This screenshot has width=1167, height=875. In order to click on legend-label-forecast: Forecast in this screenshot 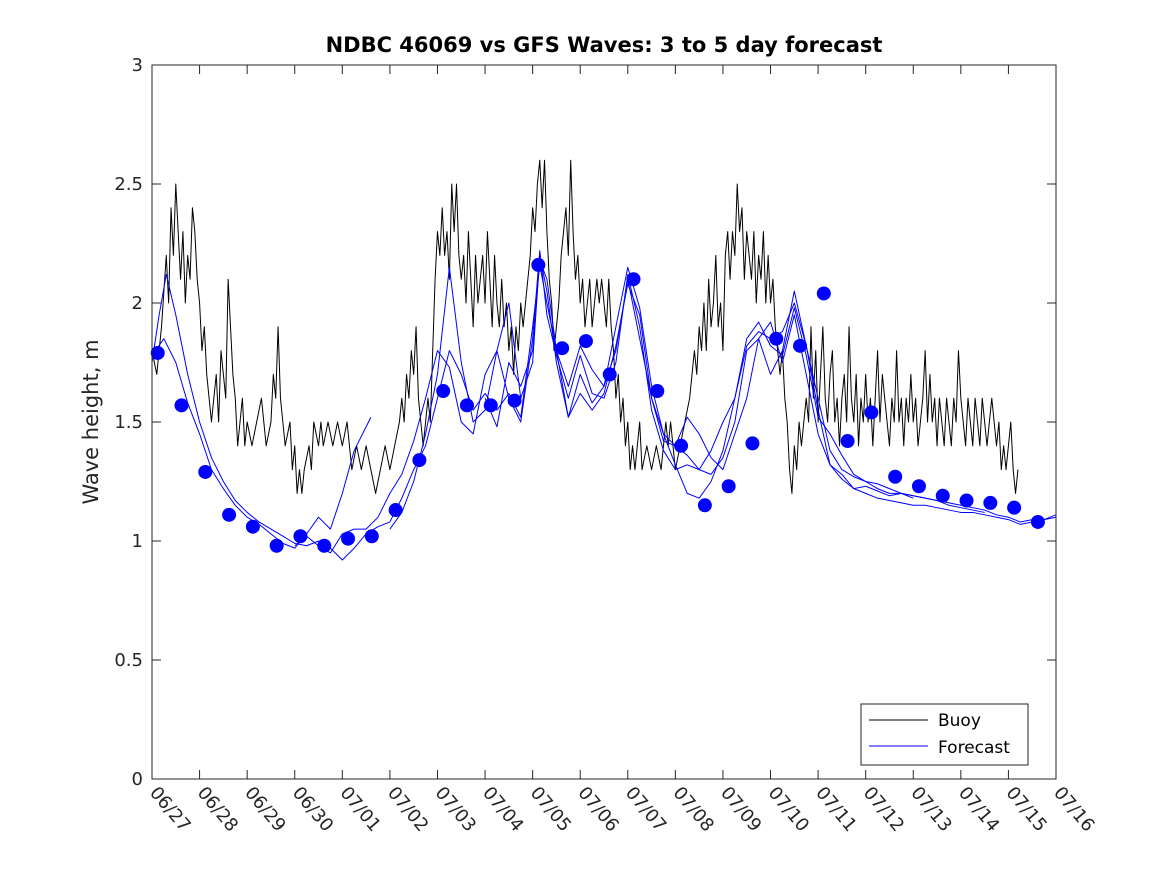, I will do `click(974, 748)`.